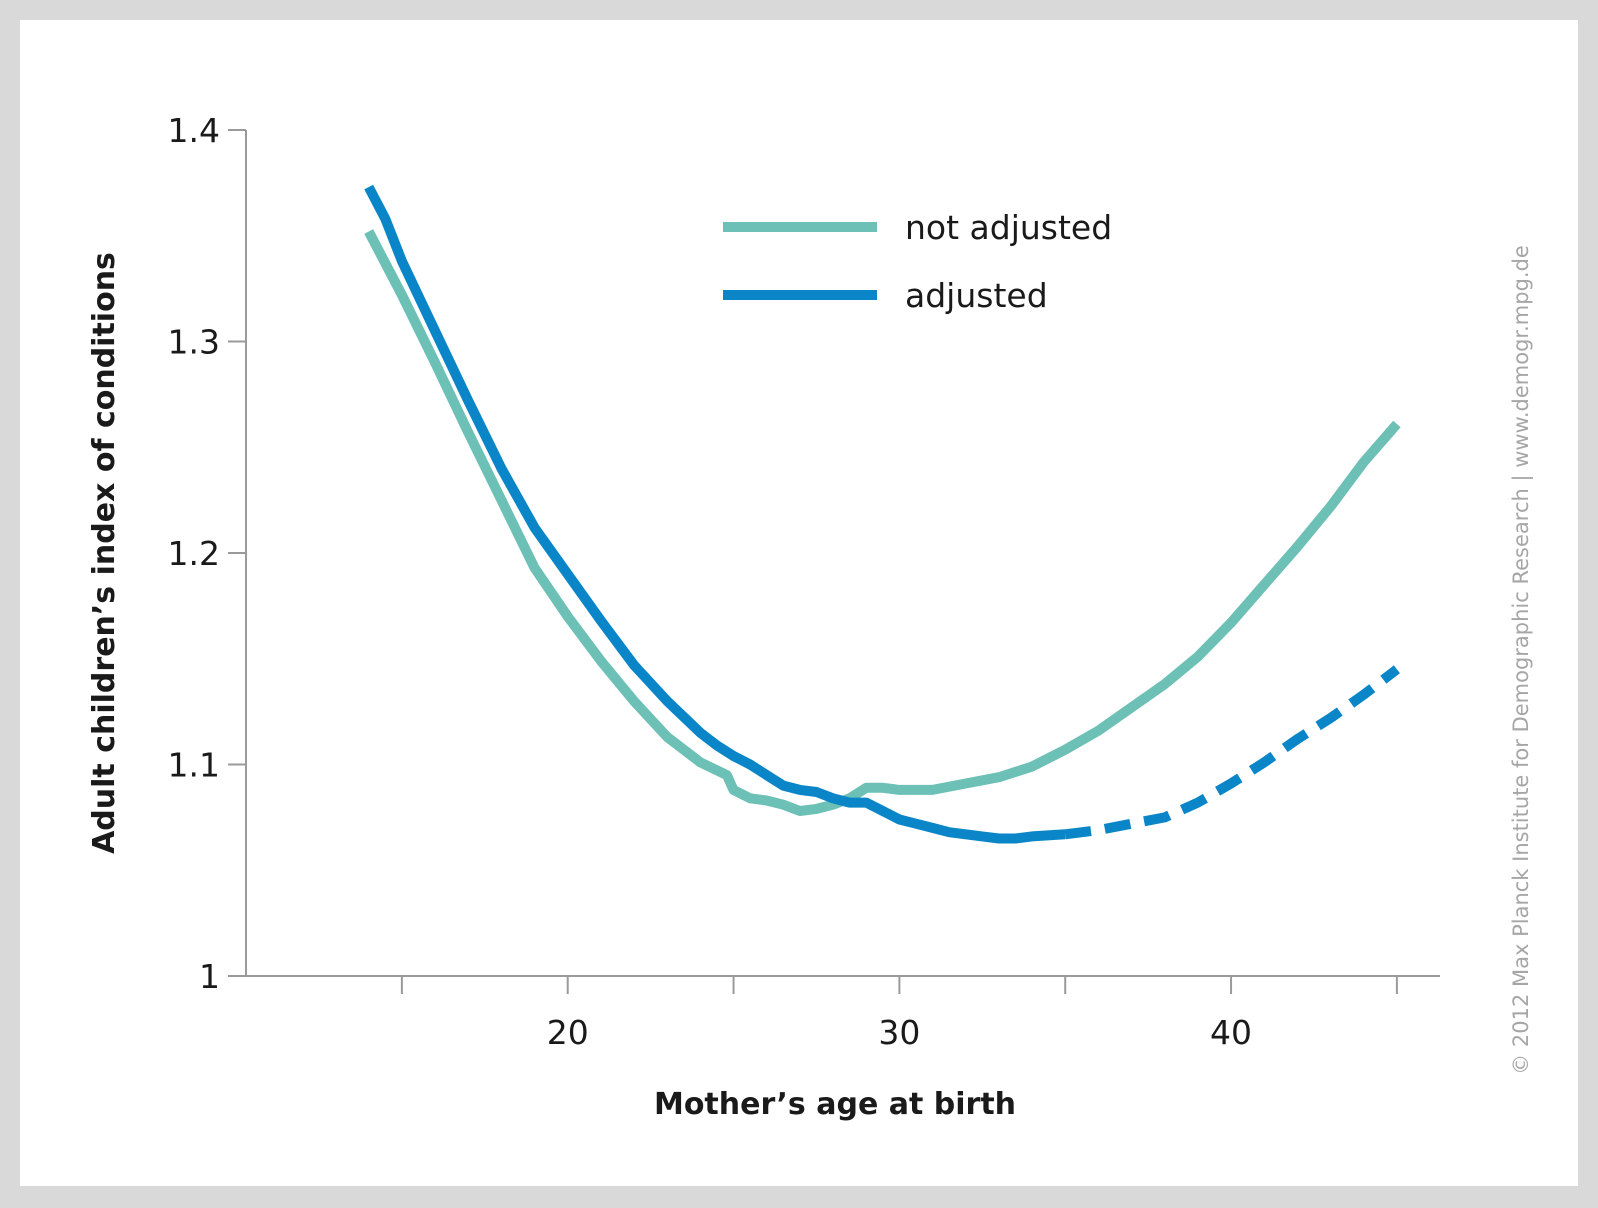 This screenshot has width=1598, height=1208. Describe the element at coordinates (1231, 1032) in the screenshot. I see `x-tick-label: 40` at that location.